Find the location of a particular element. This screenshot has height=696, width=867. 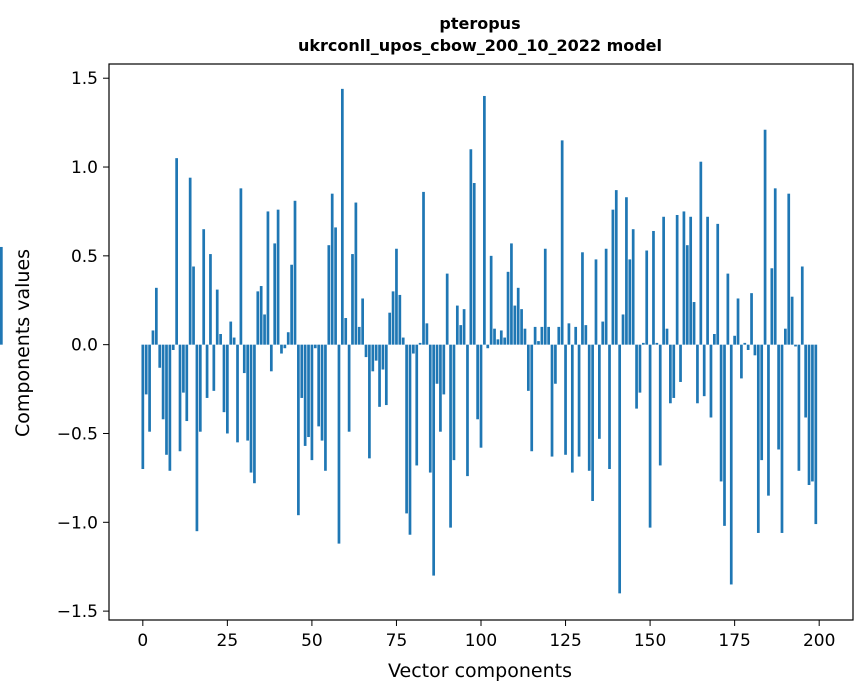

y-tick-label: −0.5 is located at coordinates (77, 434).